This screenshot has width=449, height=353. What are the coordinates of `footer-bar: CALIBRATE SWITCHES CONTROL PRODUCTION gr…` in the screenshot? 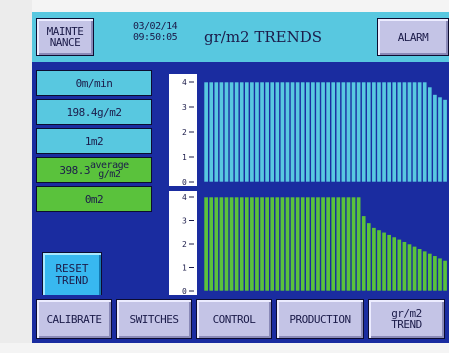 It's located at (240, 319).